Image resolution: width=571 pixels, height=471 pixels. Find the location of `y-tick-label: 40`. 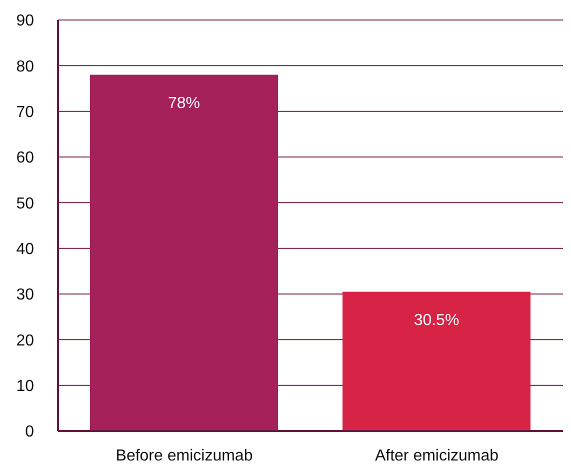

y-tick-label: 40 is located at coordinates (25, 249).